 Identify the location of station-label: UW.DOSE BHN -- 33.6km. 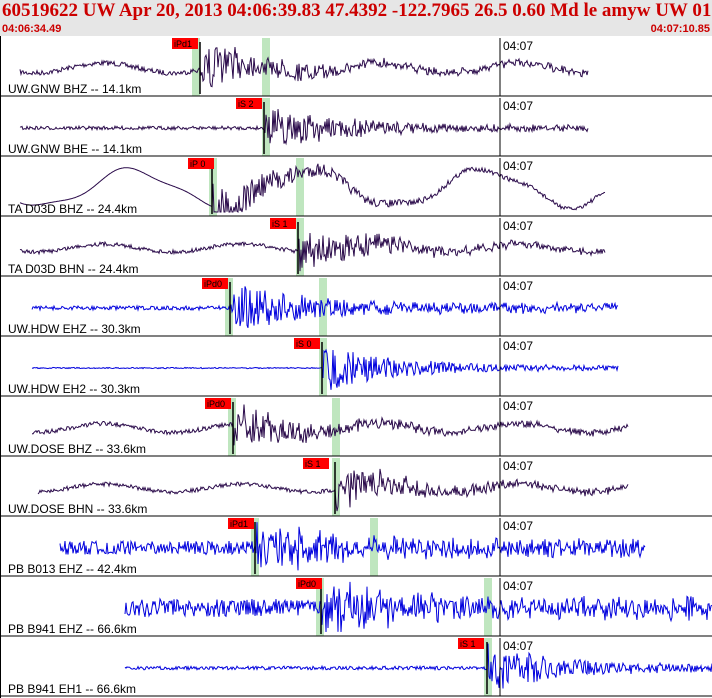
(77, 509).